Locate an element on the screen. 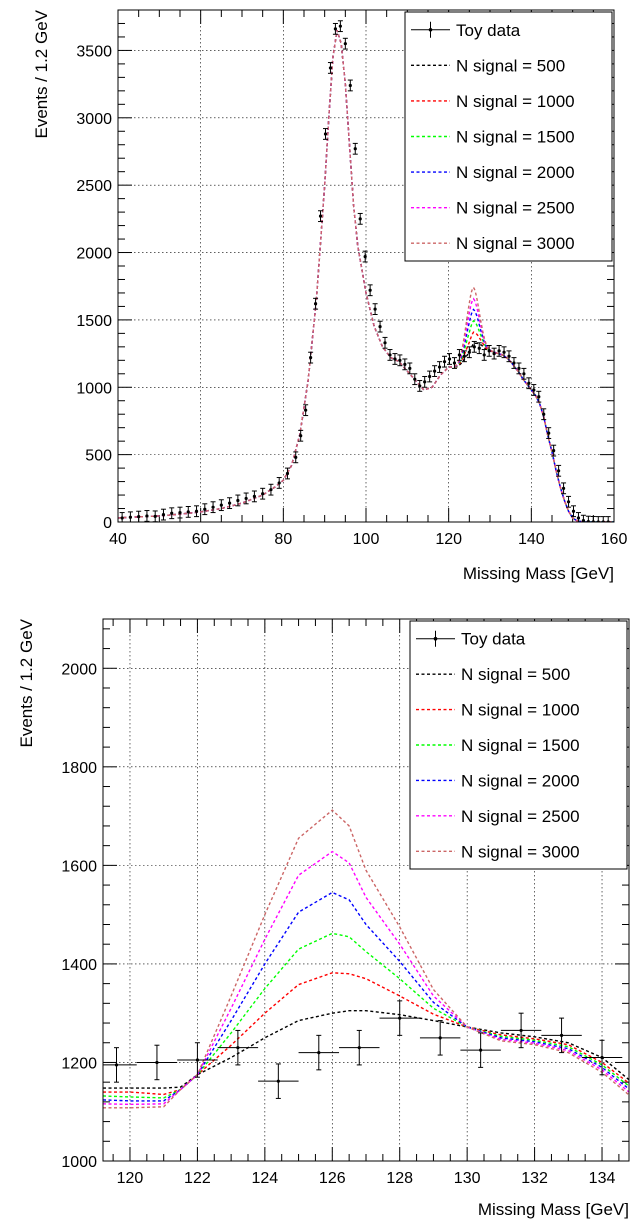 This screenshot has height=1220, width=638. bottom-legend-entry-5: N signal = 2500 is located at coordinates (520, 816).